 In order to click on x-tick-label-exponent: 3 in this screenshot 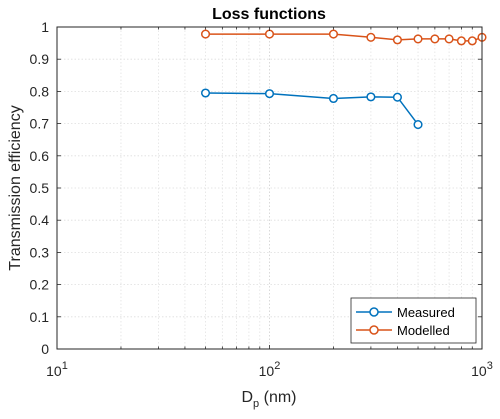, I will do `click(490, 366)`.